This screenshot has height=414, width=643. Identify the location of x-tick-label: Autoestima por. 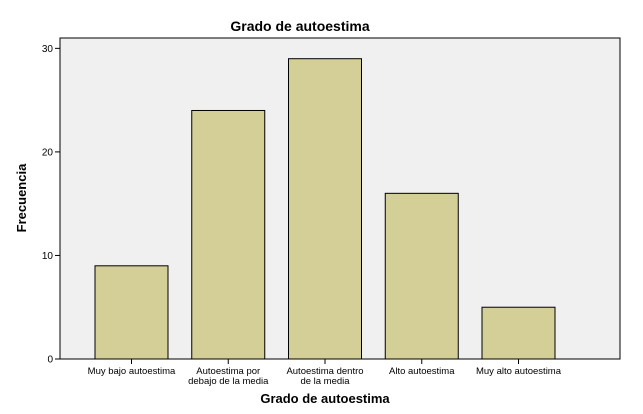
(228, 371).